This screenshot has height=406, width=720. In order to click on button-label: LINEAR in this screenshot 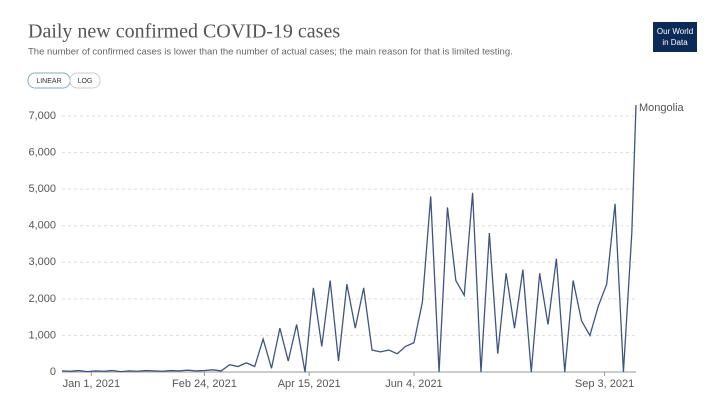, I will do `click(48, 81)`.